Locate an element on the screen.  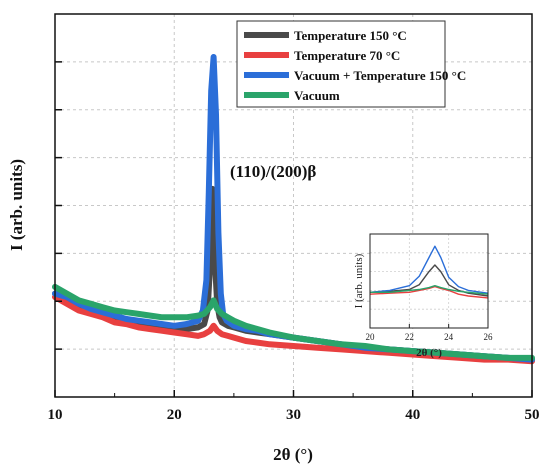
main-y-ticks is located at coordinates (58, 205).